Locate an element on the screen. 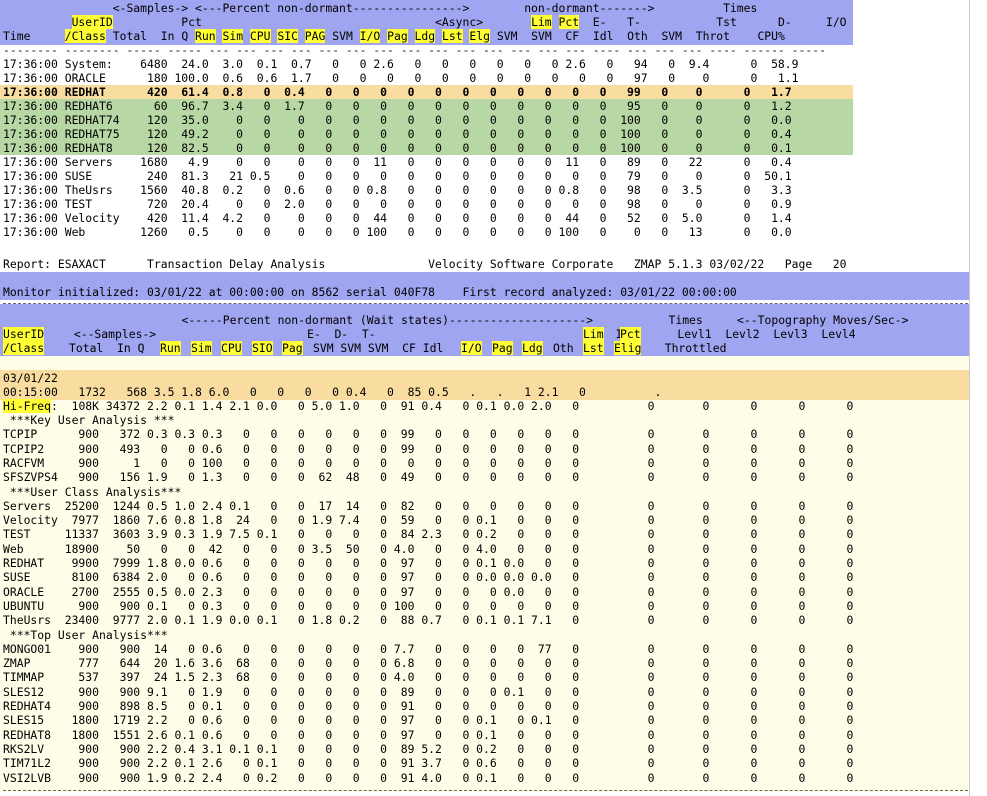 This screenshot has width=987, height=796. monitor-band is located at coordinates (484, 286).